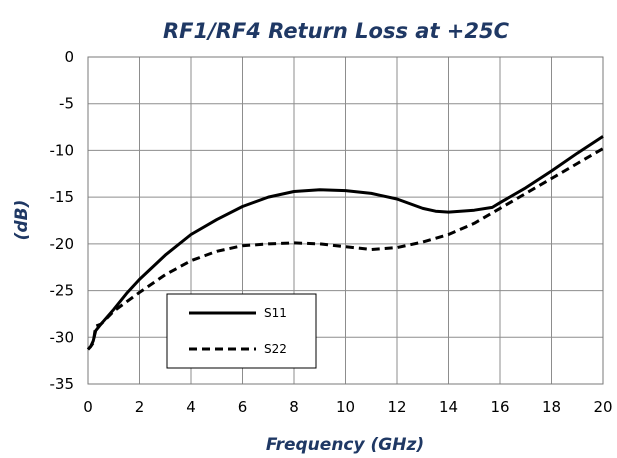 The image size is (617, 458). I want to click on legend-box, so click(241, 331).